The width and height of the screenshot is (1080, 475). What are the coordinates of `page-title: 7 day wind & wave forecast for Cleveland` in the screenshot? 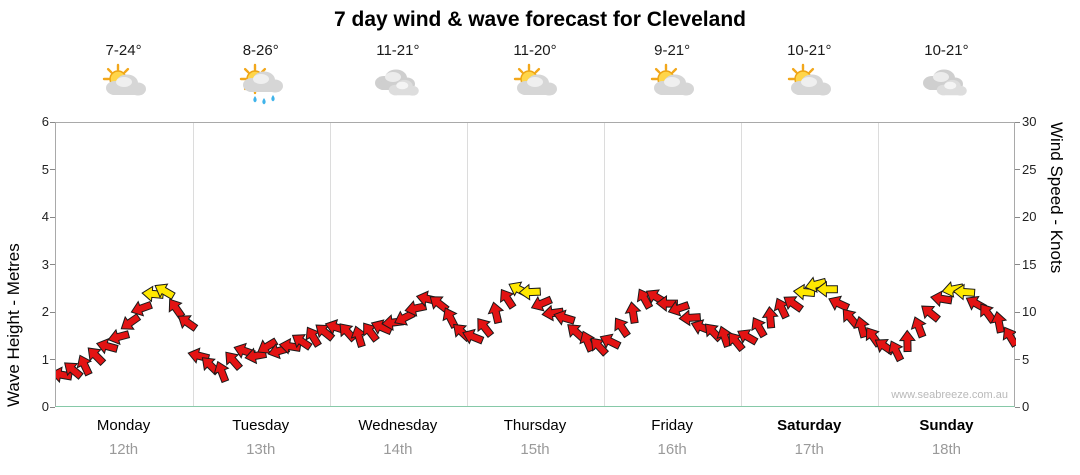 It's located at (540, 19).